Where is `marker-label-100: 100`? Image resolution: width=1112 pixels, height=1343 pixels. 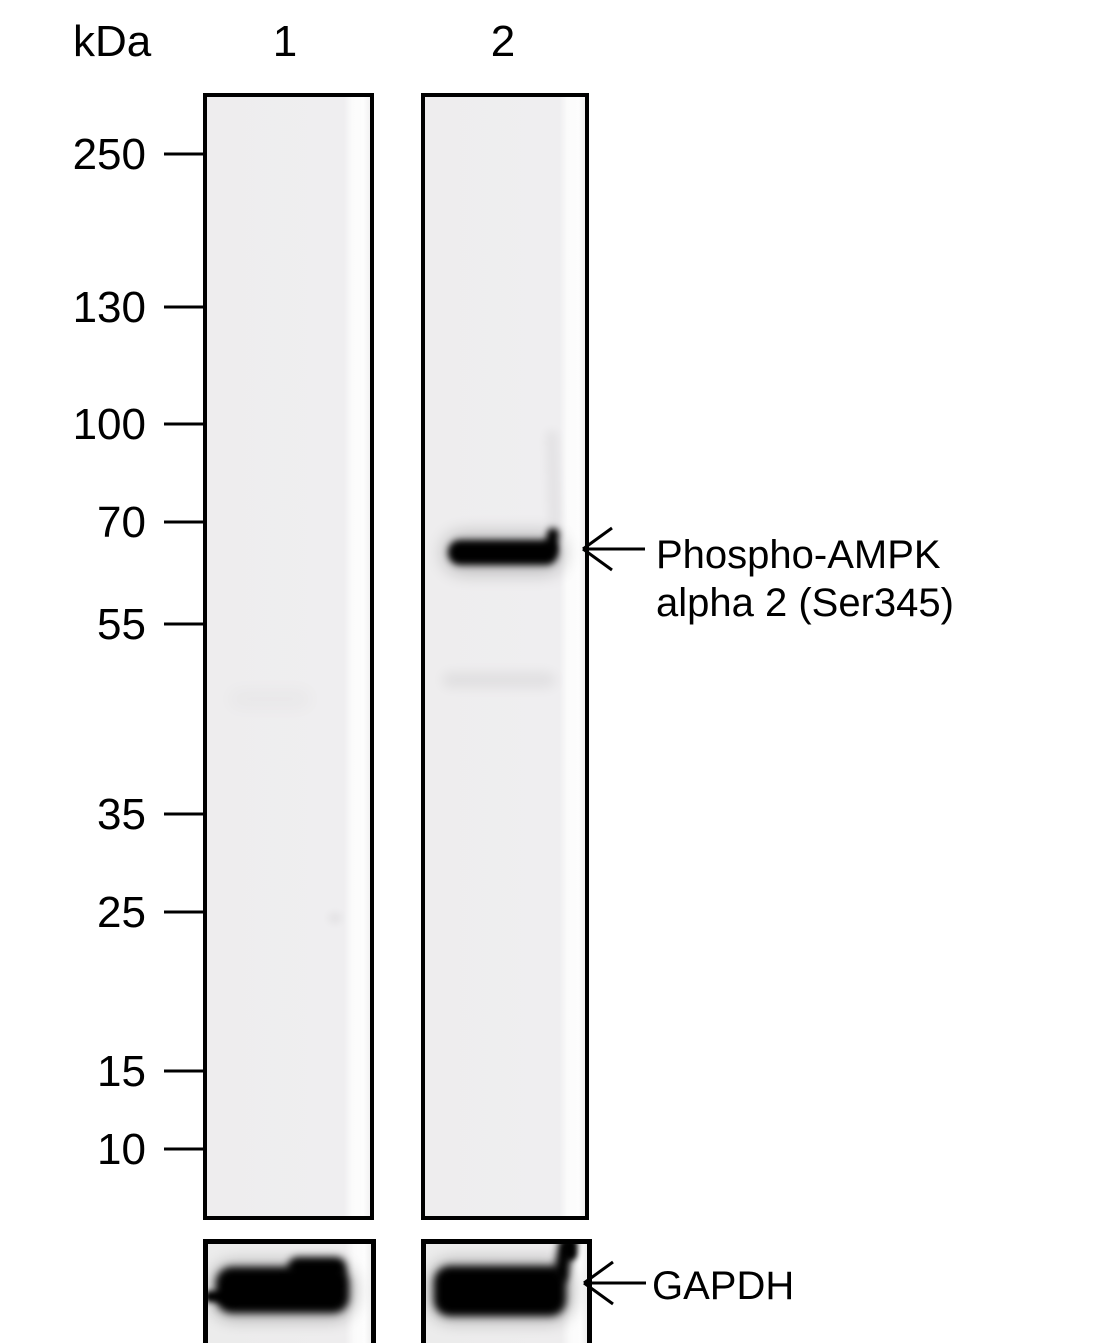
marker-label-100: 100 is located at coordinates (109, 424).